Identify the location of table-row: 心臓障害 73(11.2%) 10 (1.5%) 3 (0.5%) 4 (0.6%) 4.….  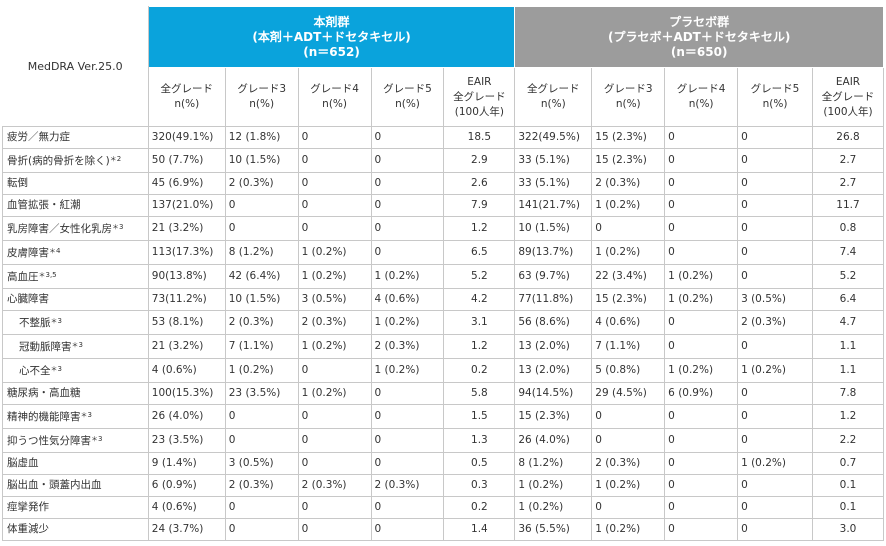
(443, 299).